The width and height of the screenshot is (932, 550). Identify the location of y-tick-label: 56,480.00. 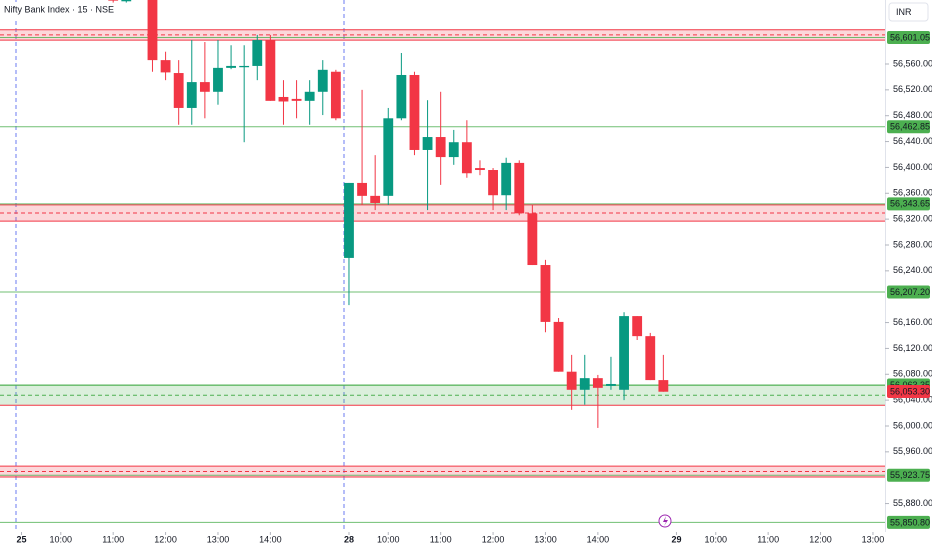
(912, 115).